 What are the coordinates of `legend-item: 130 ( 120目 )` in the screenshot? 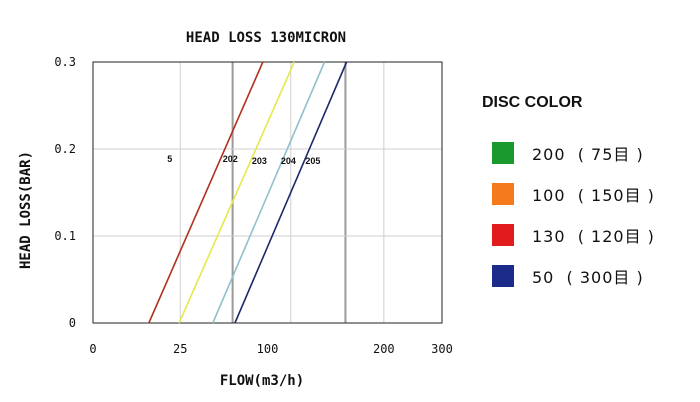 It's located at (587, 235).